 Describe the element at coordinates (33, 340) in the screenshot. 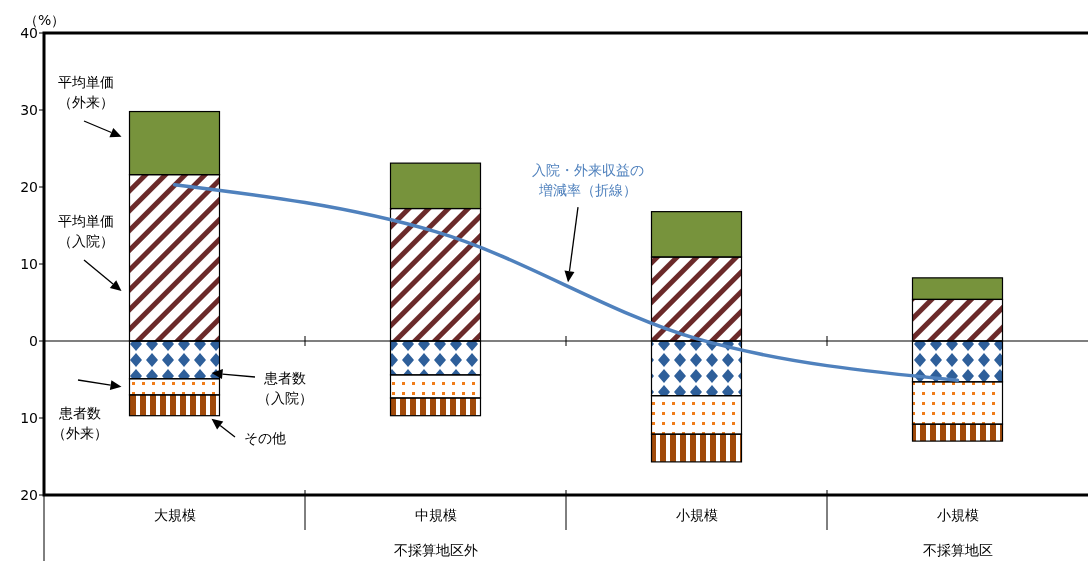

I see `y-tick-label: 0` at that location.